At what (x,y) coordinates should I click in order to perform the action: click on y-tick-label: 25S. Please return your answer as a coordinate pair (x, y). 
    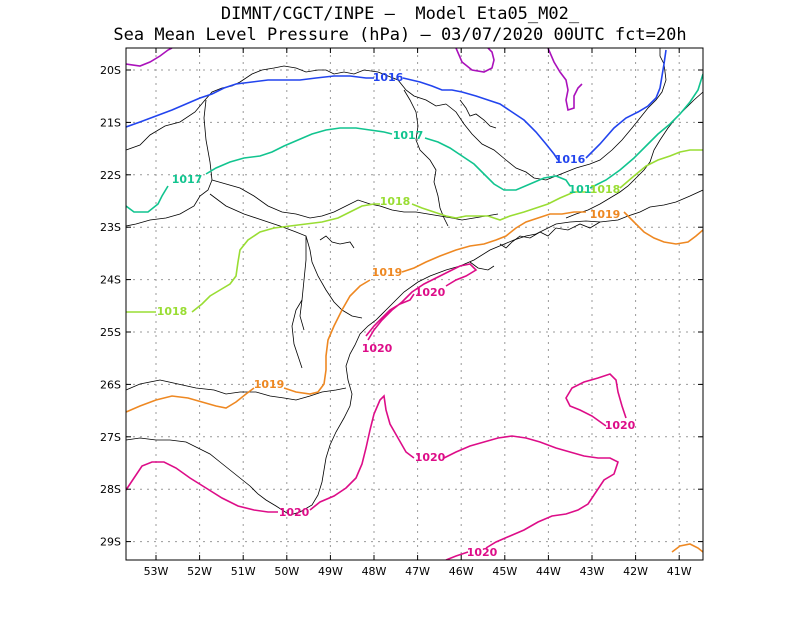
    Looking at the image, I should click on (110, 332).